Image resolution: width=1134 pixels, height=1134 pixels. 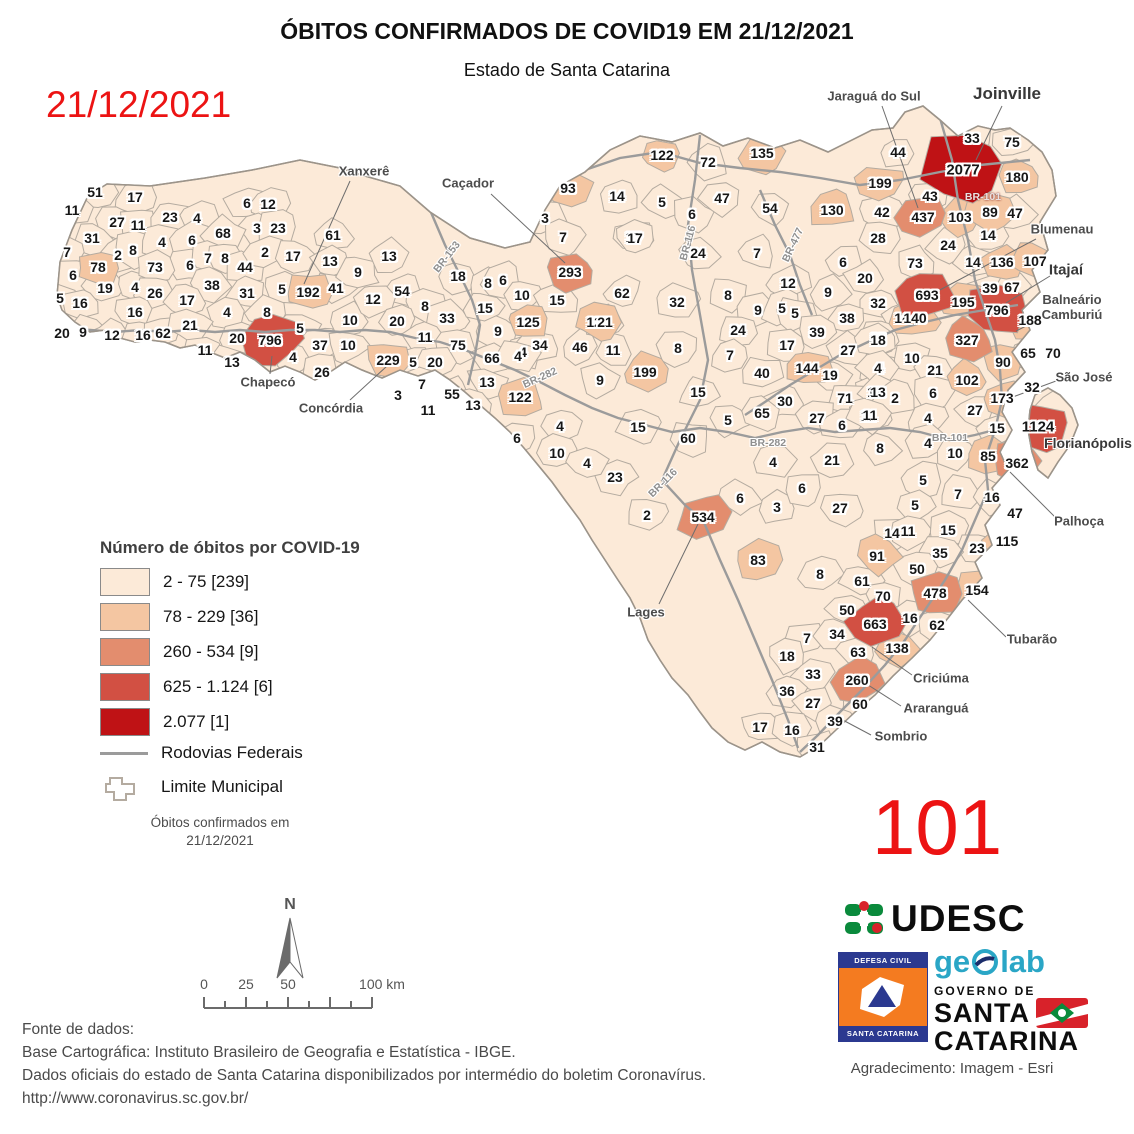 What do you see at coordinates (963, 170) in the screenshot?
I see `municipality-death-count: 2077` at bounding box center [963, 170].